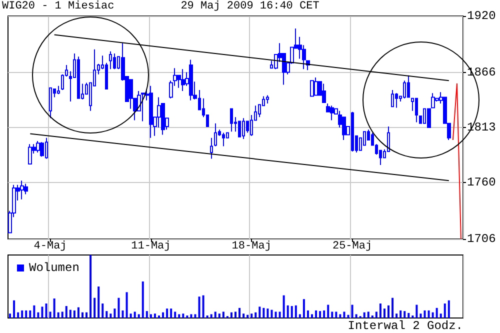 The height and width of the screenshot is (333, 500). I want to click on y-tick-label: 1706, so click(481, 239).